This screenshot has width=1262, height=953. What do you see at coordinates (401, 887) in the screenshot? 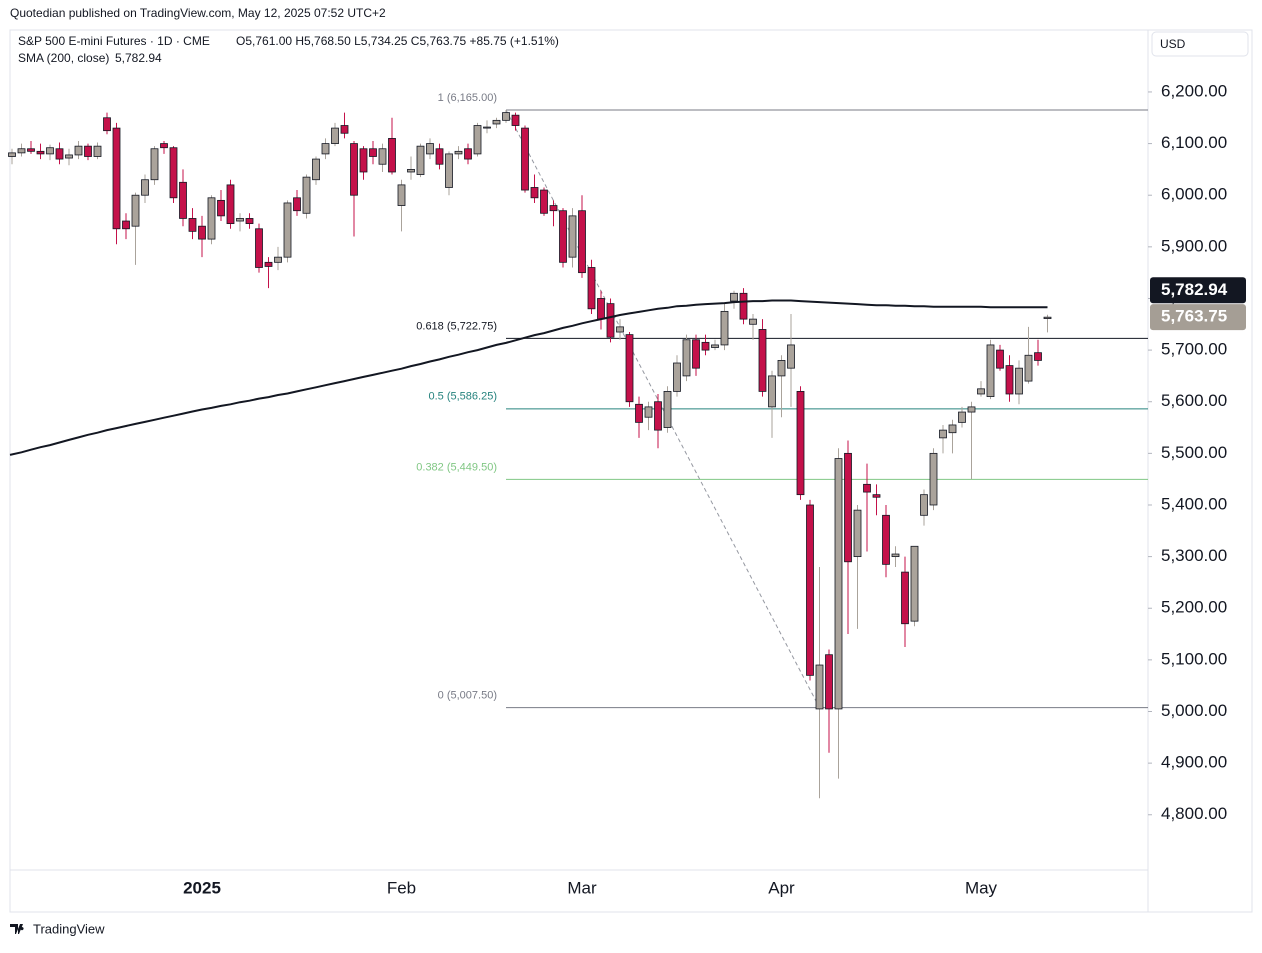
I see `x-tick-label: Feb` at bounding box center [401, 887].